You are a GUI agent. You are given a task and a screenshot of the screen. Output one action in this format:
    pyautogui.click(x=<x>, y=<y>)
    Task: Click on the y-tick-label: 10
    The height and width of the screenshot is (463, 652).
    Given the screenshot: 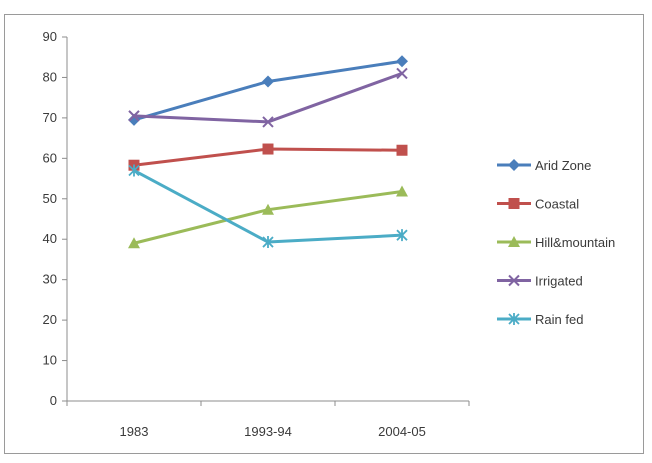 What is the action you would take?
    pyautogui.click(x=50, y=360)
    